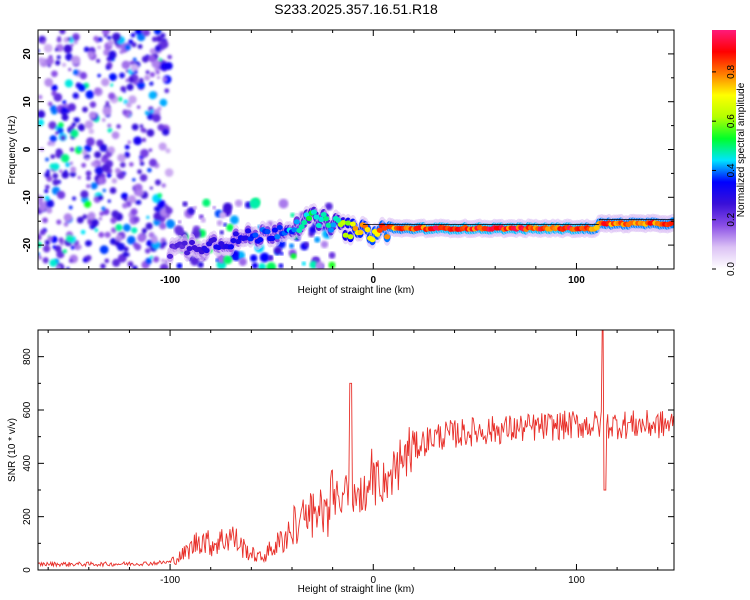 This screenshot has width=750, height=600. I want to click on colorbar-tick-label: 0.2, so click(731, 219).